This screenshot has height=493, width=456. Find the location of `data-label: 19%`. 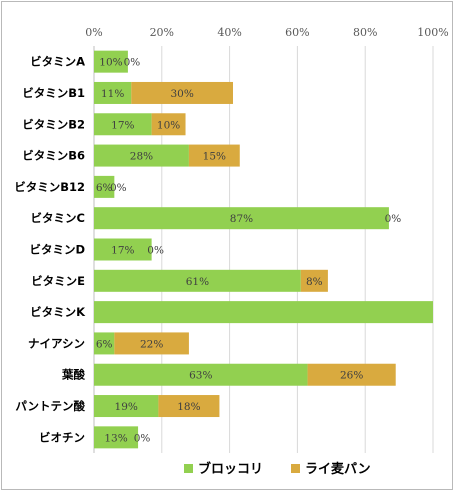

data-label: 19% is located at coordinates (126, 407).